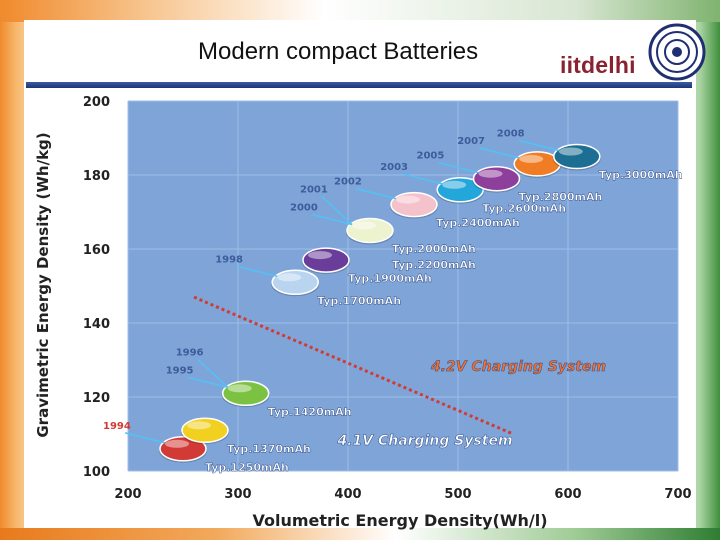  I want to click on y-tick-label: 200, so click(96, 102).